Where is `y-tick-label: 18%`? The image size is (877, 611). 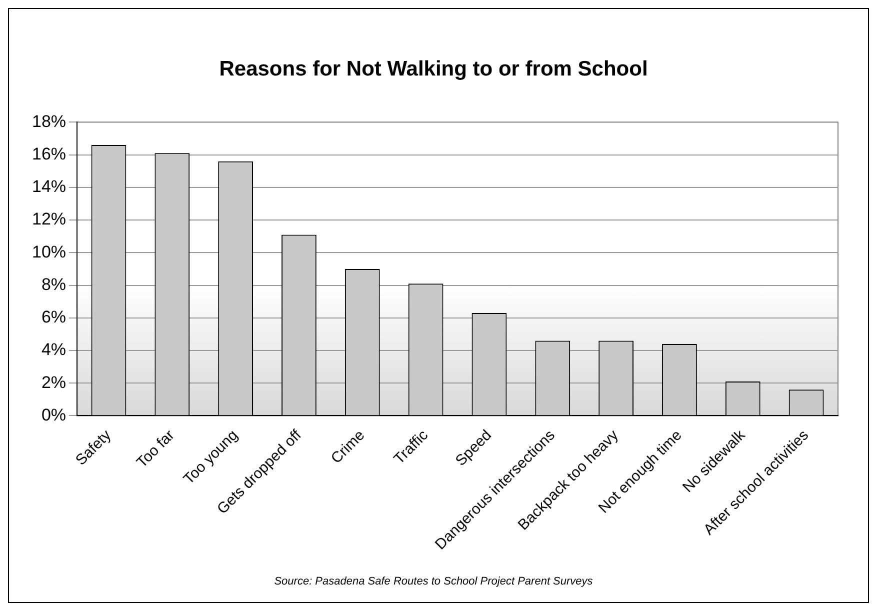
y-tick-label: 18% is located at coordinates (49, 121).